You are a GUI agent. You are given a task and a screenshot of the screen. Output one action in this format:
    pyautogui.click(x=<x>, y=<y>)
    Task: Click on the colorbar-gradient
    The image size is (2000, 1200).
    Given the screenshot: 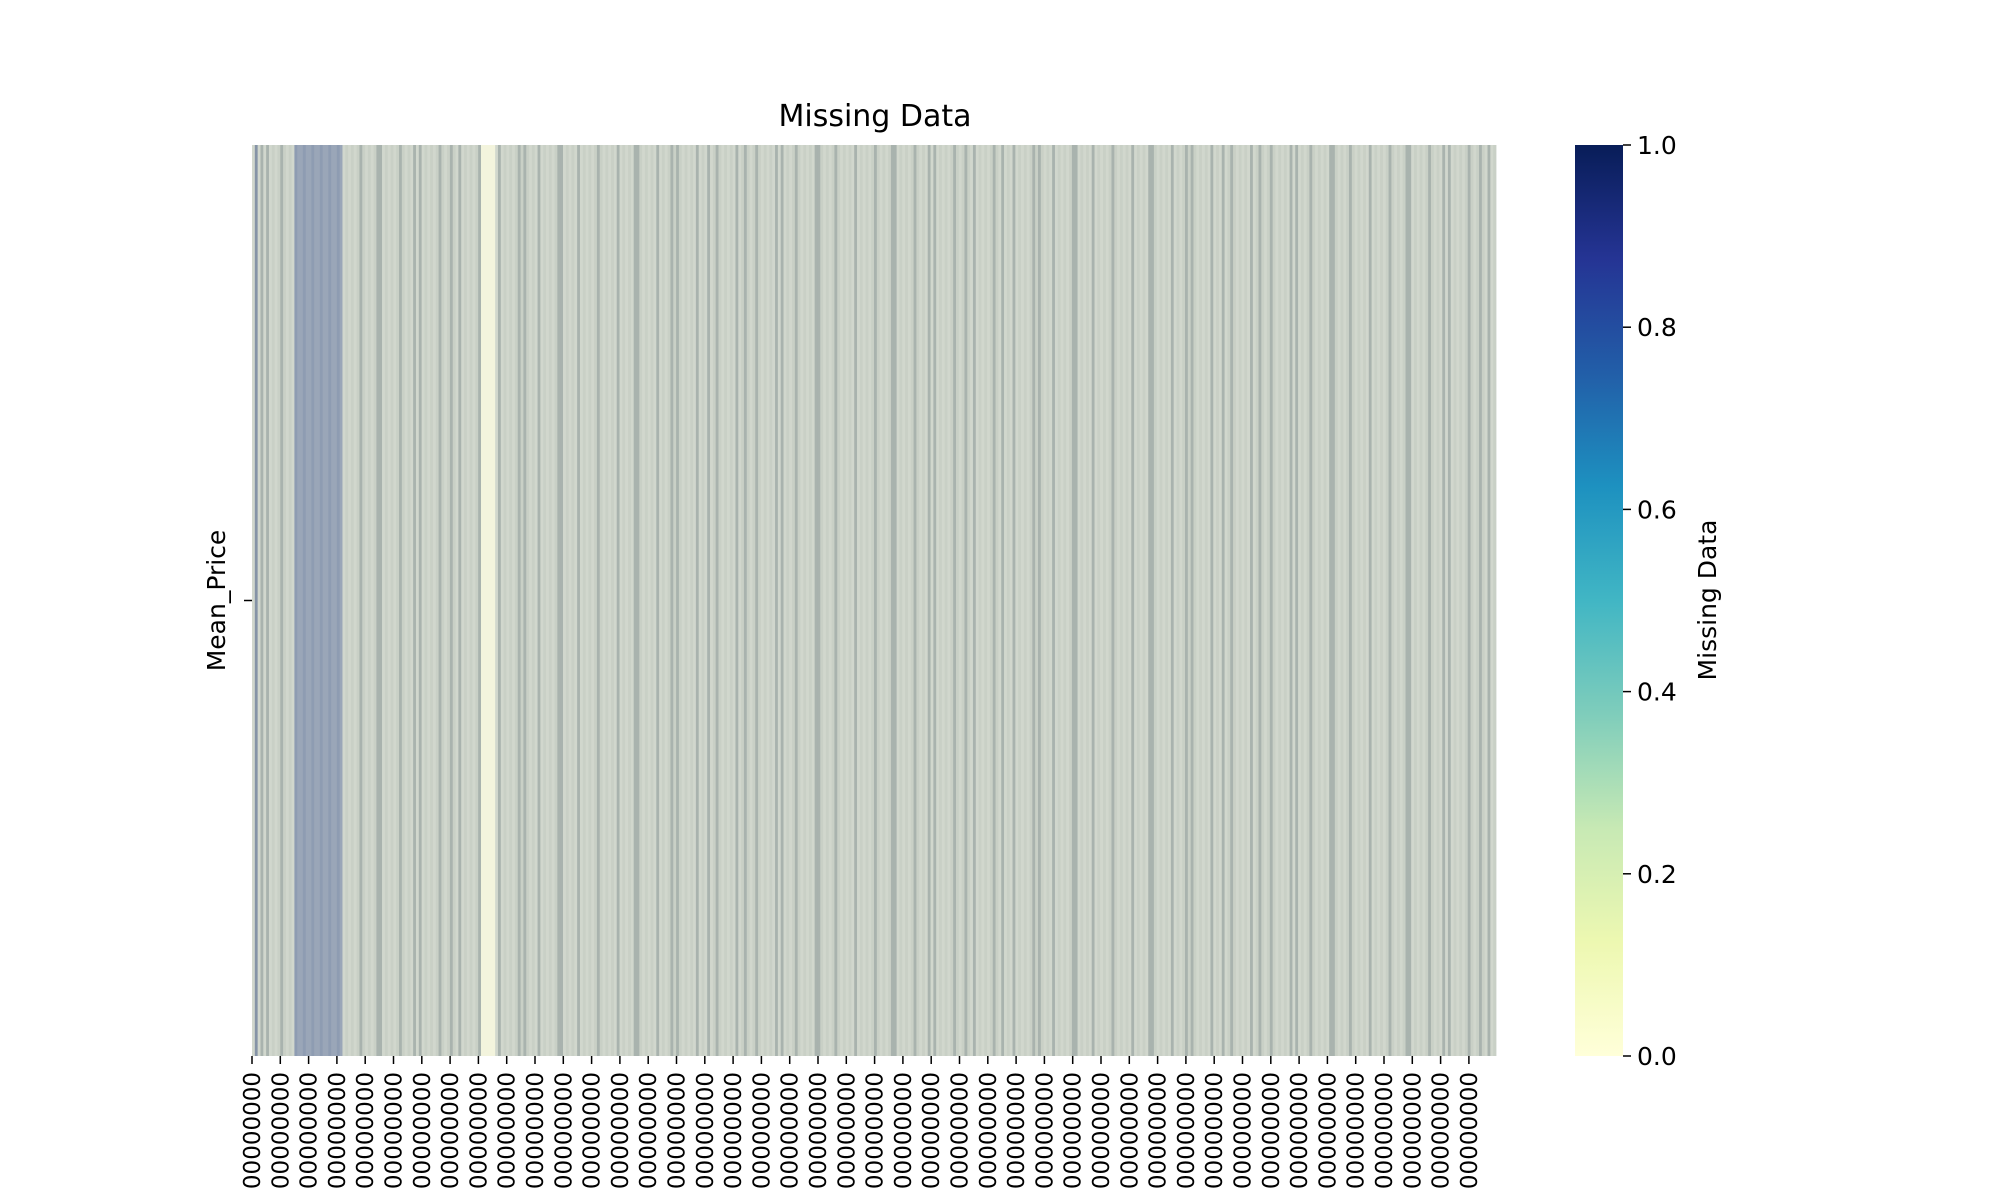 What is the action you would take?
    pyautogui.click(x=1599, y=600)
    